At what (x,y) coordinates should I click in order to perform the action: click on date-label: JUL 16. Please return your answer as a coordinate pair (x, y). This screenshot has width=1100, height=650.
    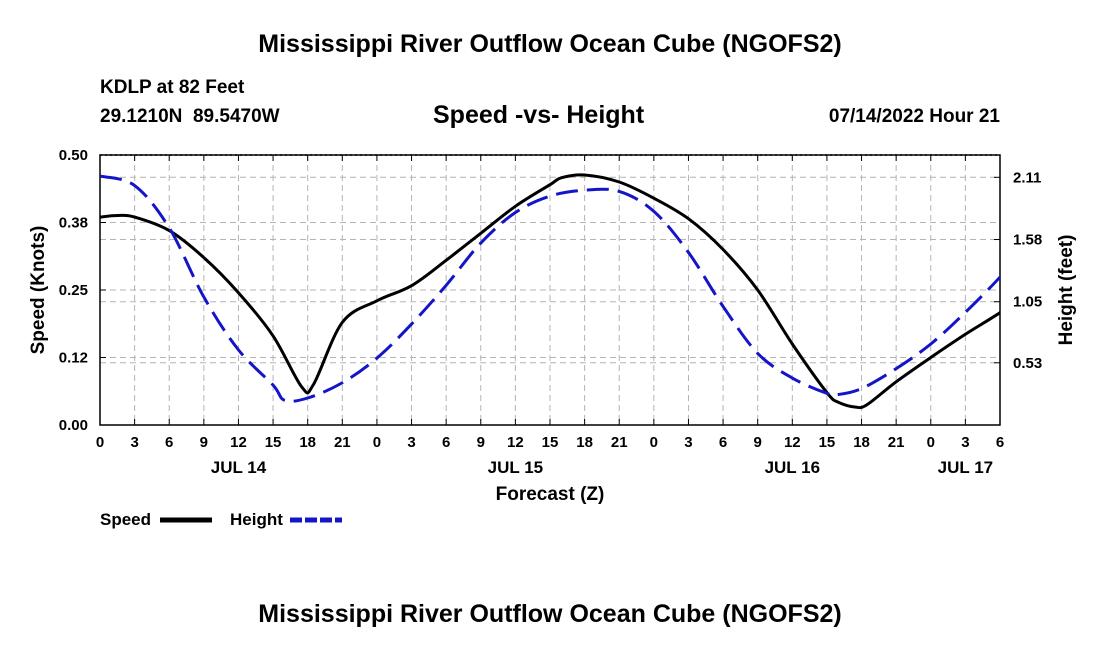
    Looking at the image, I should click on (792, 467).